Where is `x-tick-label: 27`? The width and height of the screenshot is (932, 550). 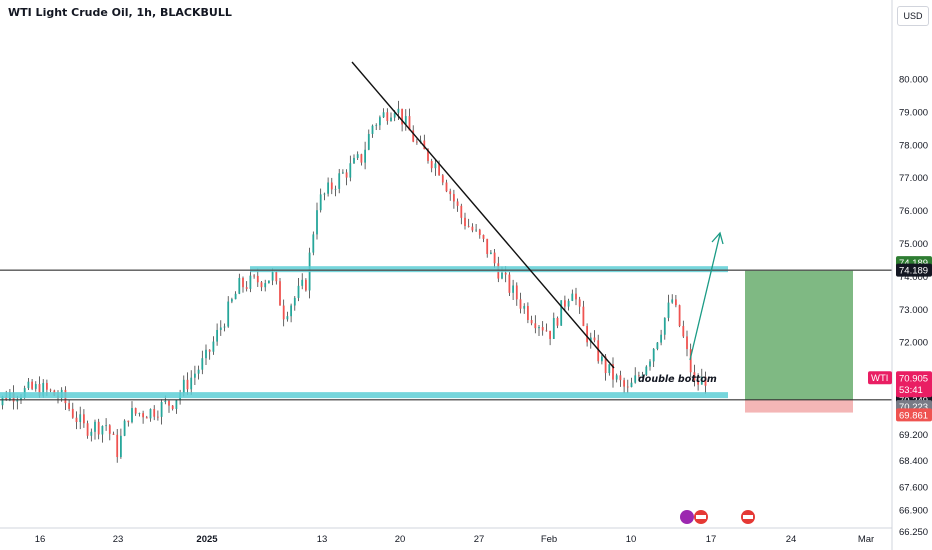 x-tick-label: 27 is located at coordinates (479, 539).